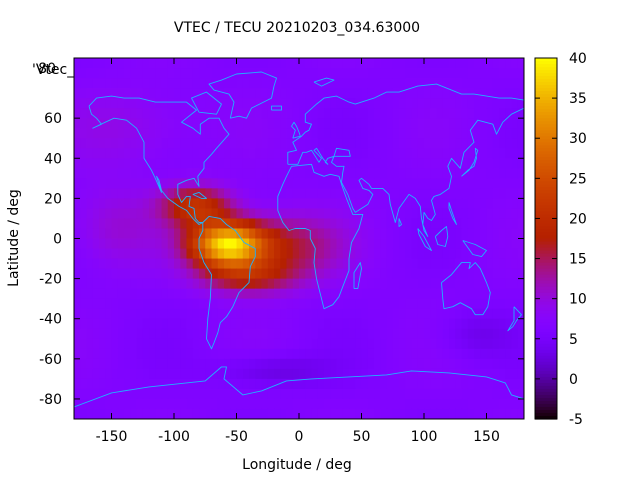 This screenshot has height=480, width=640. What do you see at coordinates (53, 159) in the screenshot?
I see `y-tick-label: 40` at bounding box center [53, 159].